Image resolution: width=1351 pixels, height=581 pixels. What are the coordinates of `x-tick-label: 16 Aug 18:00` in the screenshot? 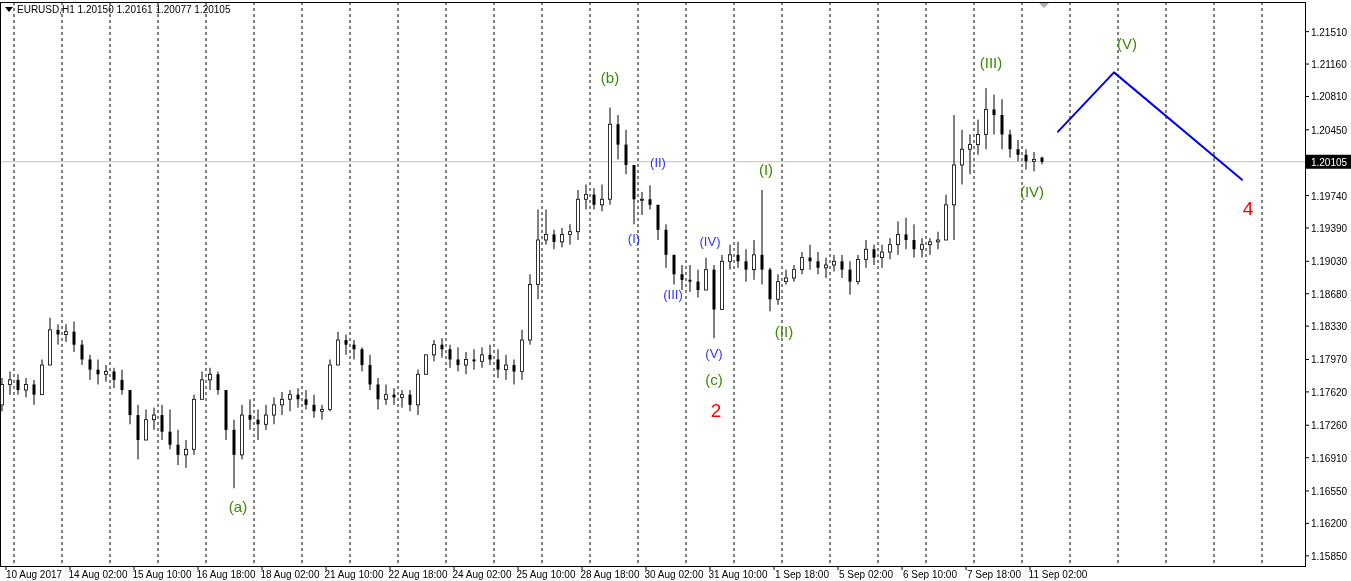 It's located at (226, 574).